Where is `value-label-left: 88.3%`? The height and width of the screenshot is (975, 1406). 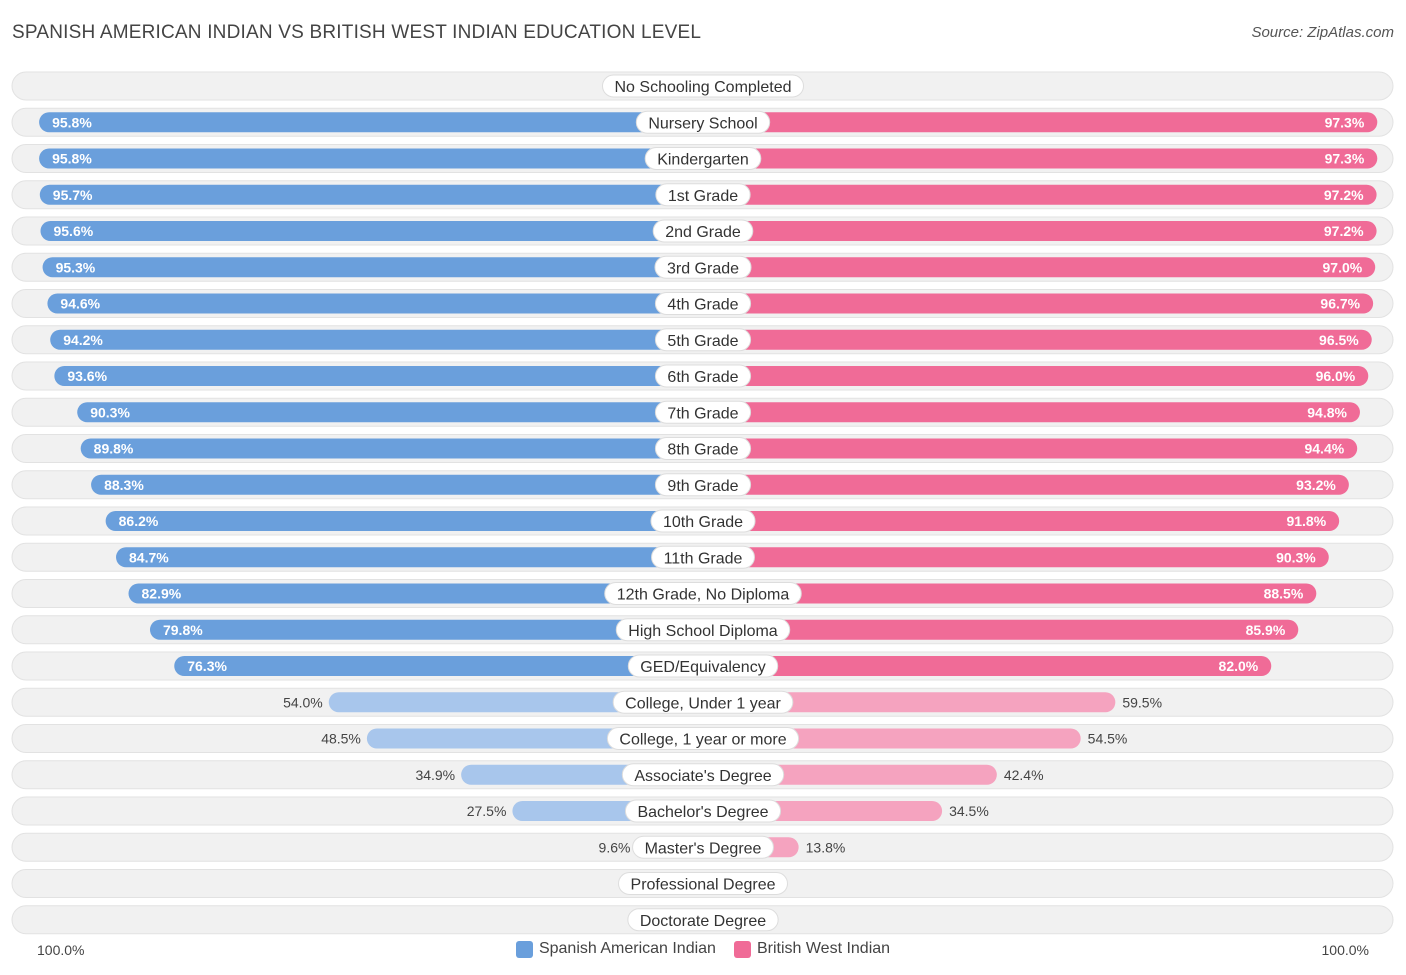 value-label-left: 88.3% is located at coordinates (124, 485).